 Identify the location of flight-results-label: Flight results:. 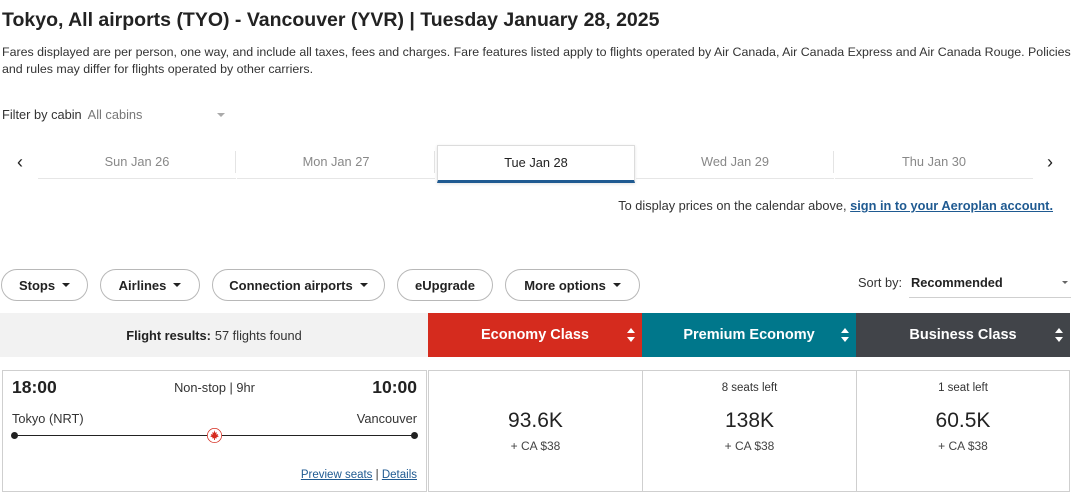
(168, 335).